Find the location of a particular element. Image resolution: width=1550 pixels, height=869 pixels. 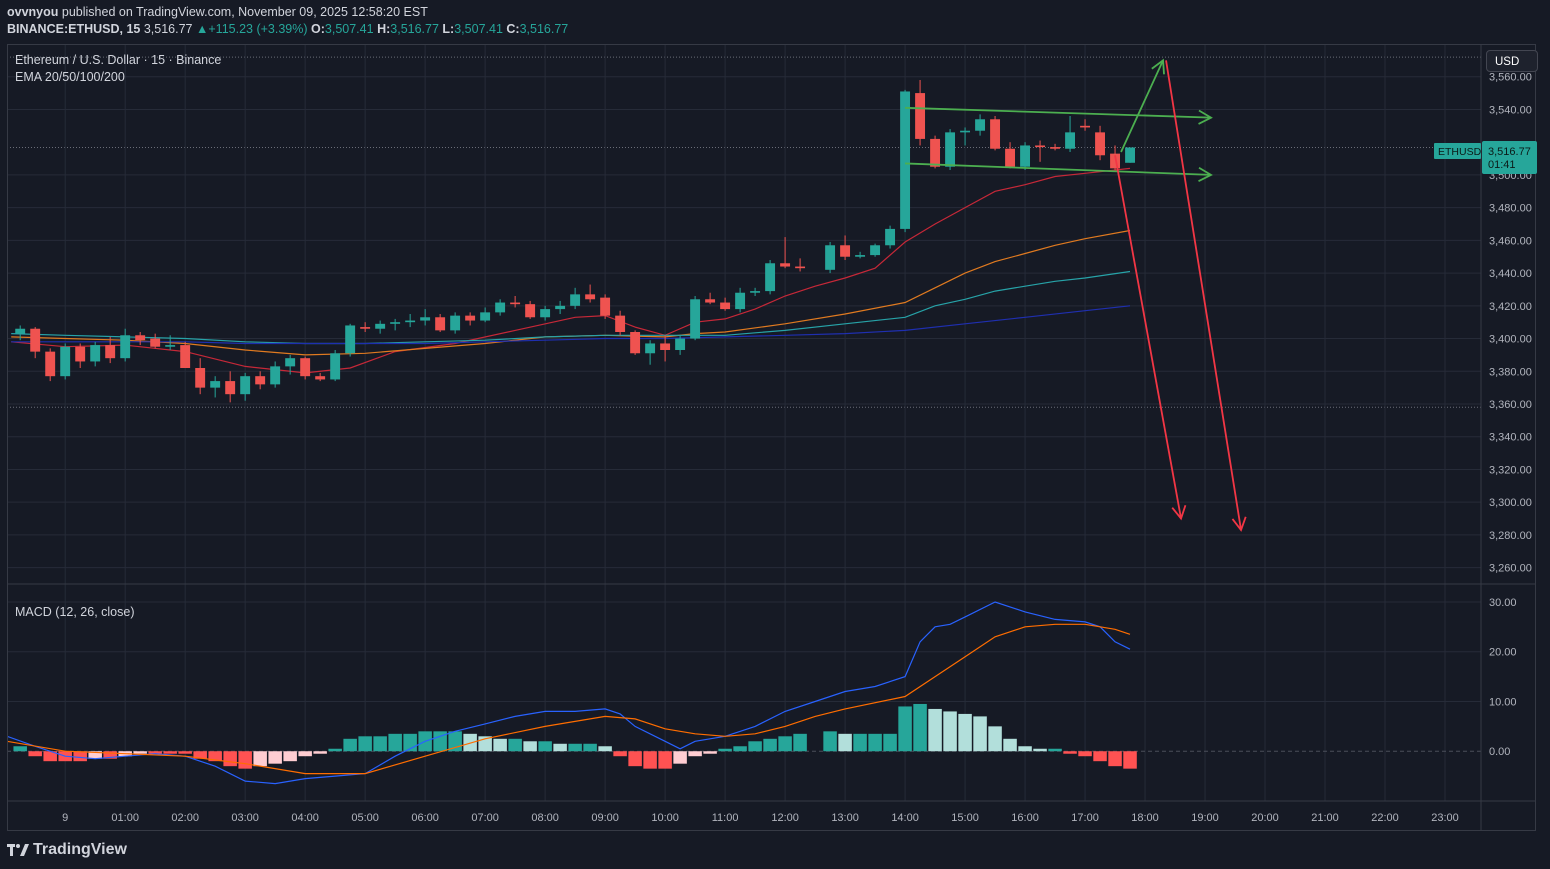

price-tag-symbol: ETHUSD is located at coordinates (1460, 152).